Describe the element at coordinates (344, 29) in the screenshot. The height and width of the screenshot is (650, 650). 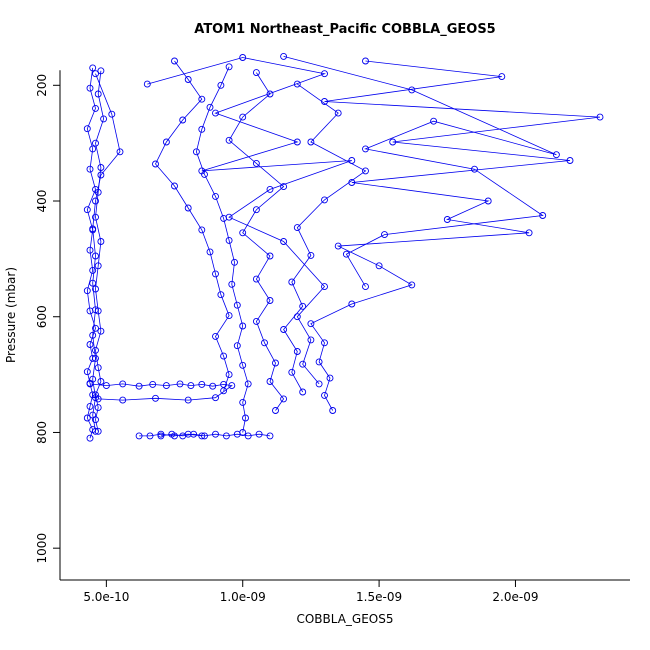
I see `chart-title: ATOM1 Northeast_Pacific COBBLA_GEOS5` at that location.